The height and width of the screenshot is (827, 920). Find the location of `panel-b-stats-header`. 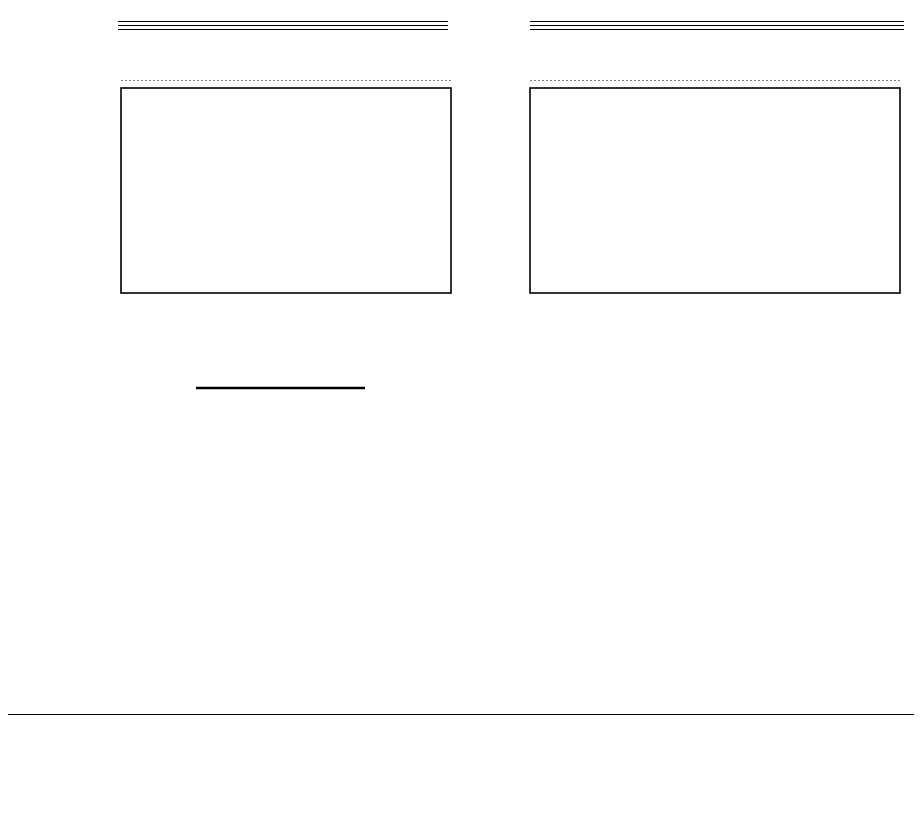

panel-b-stats-header is located at coordinates (717, 24).